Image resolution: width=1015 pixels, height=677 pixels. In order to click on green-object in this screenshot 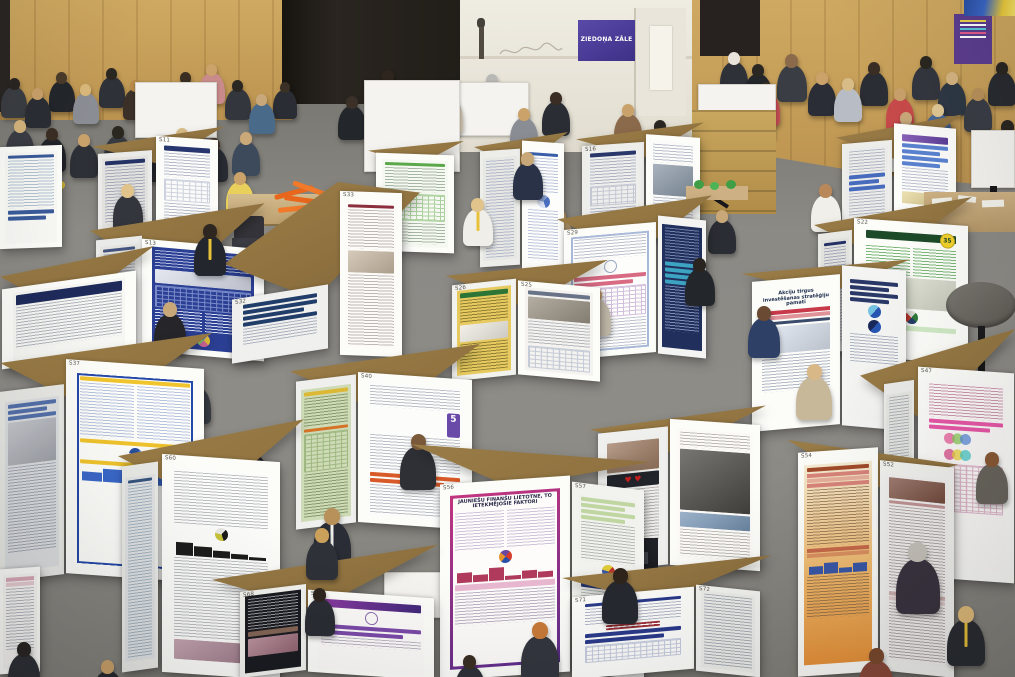, I will do `click(731, 184)`.